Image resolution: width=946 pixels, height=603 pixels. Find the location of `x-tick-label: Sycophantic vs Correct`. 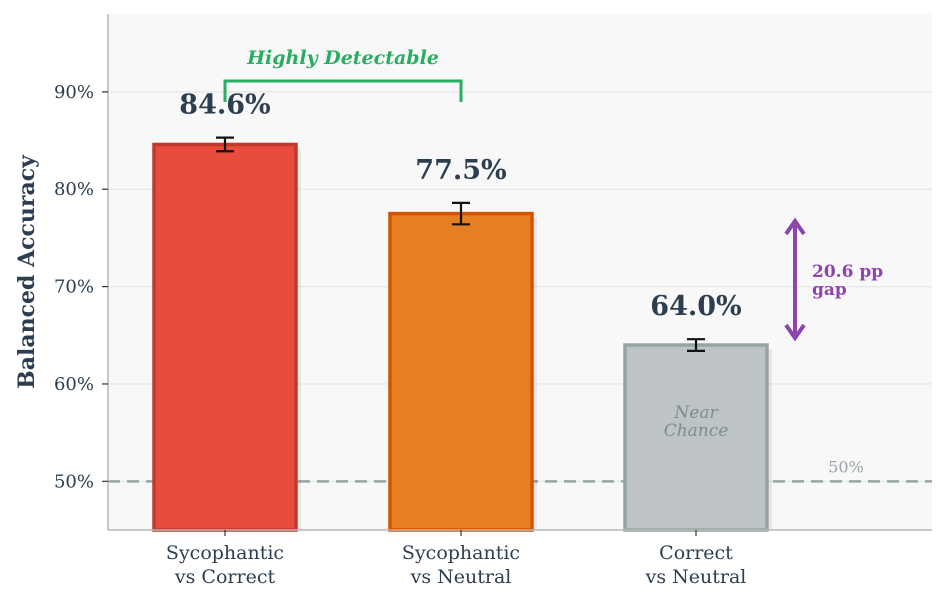

x-tick-label: Sycophantic vs Correct is located at coordinates (225, 565).